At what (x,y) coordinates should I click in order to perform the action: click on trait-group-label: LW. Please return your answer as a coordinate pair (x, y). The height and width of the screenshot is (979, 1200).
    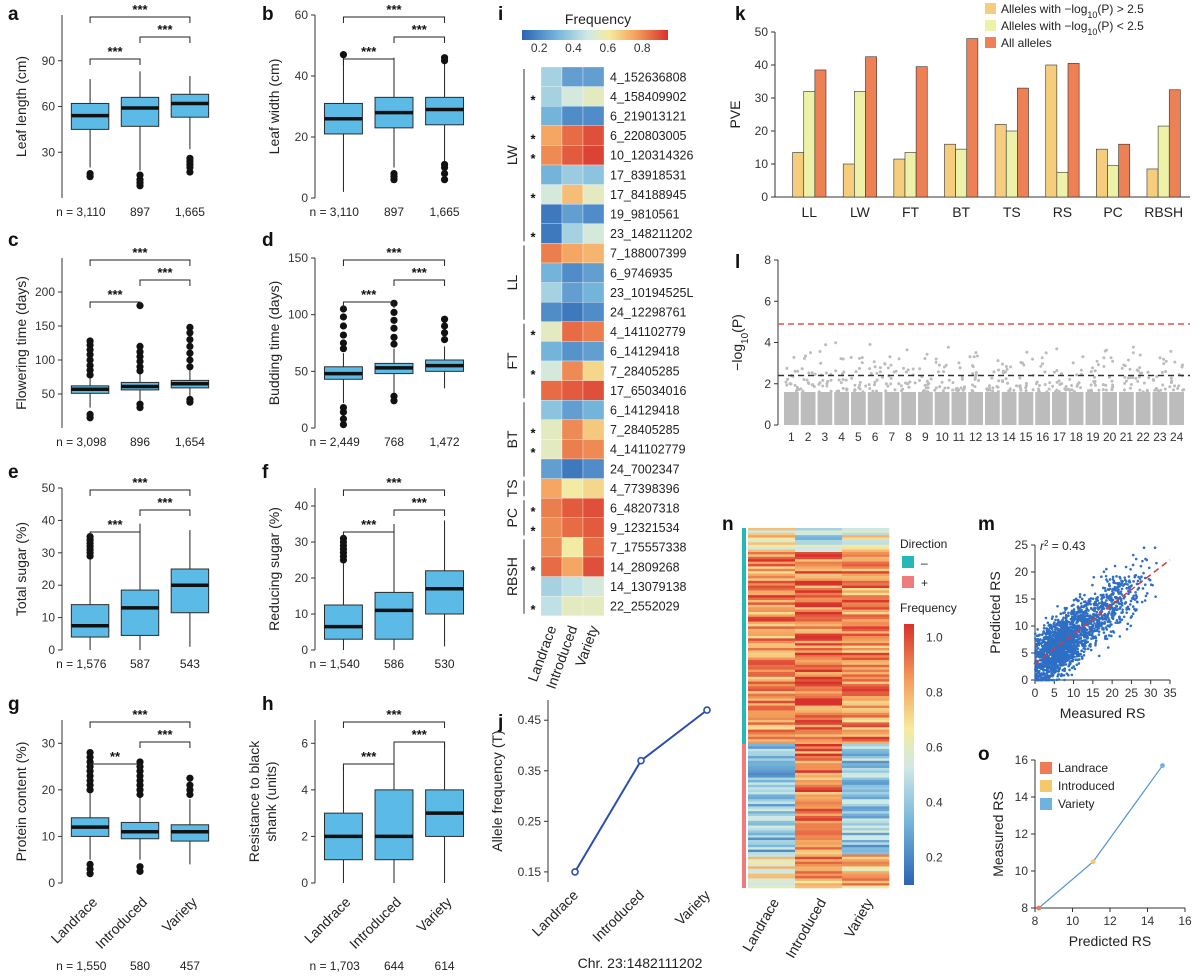
    Looking at the image, I should click on (512, 154).